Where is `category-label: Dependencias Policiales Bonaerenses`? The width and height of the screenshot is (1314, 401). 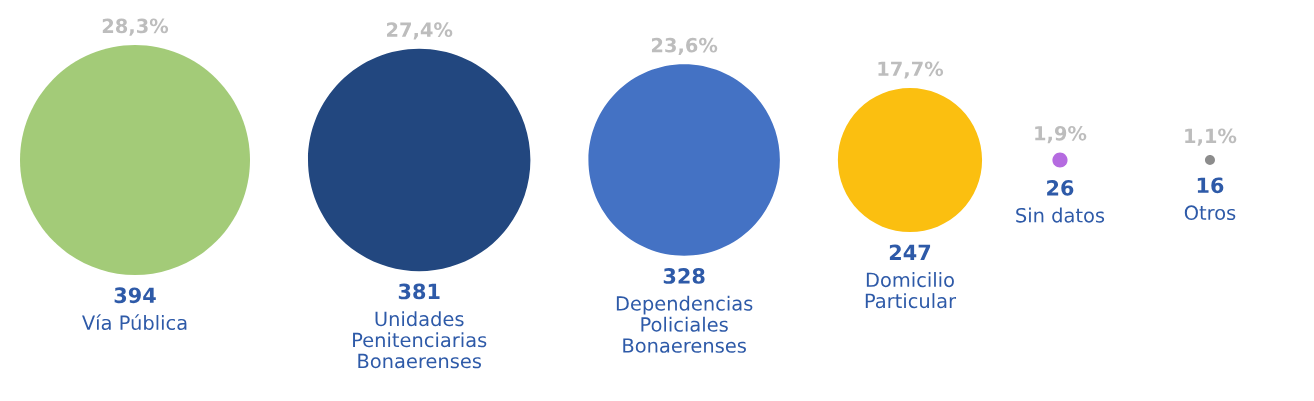 category-label: Dependencias Policiales Bonaerenses is located at coordinates (684, 324).